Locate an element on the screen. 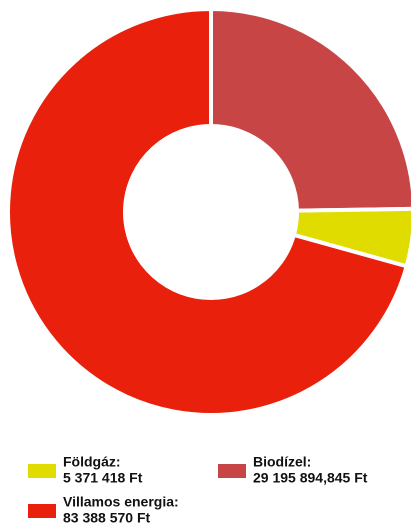  legend-label: Földgáz: is located at coordinates (92, 462).